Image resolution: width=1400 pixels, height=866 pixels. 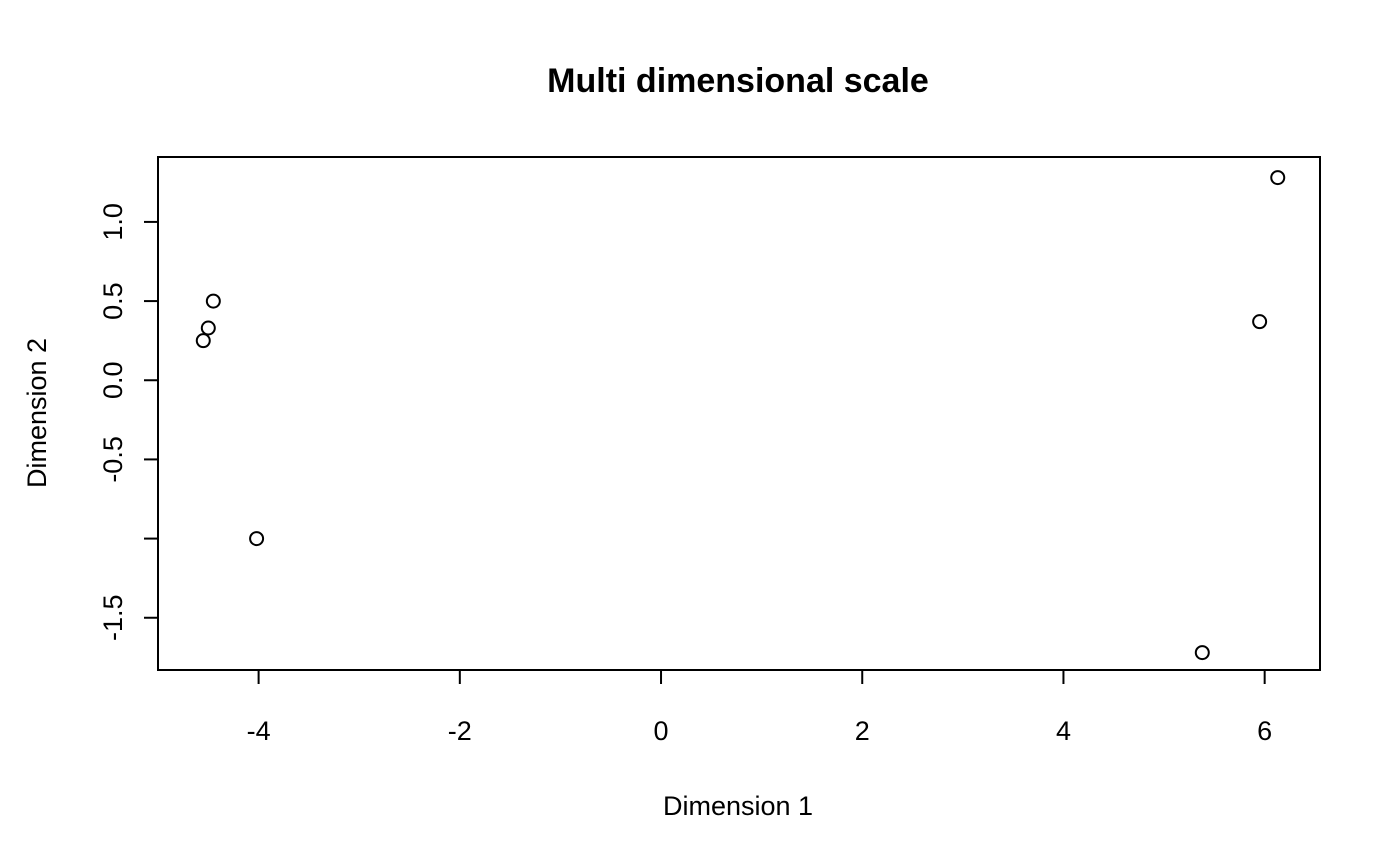 I want to click on x-tick-label: 2, so click(x=862, y=731).